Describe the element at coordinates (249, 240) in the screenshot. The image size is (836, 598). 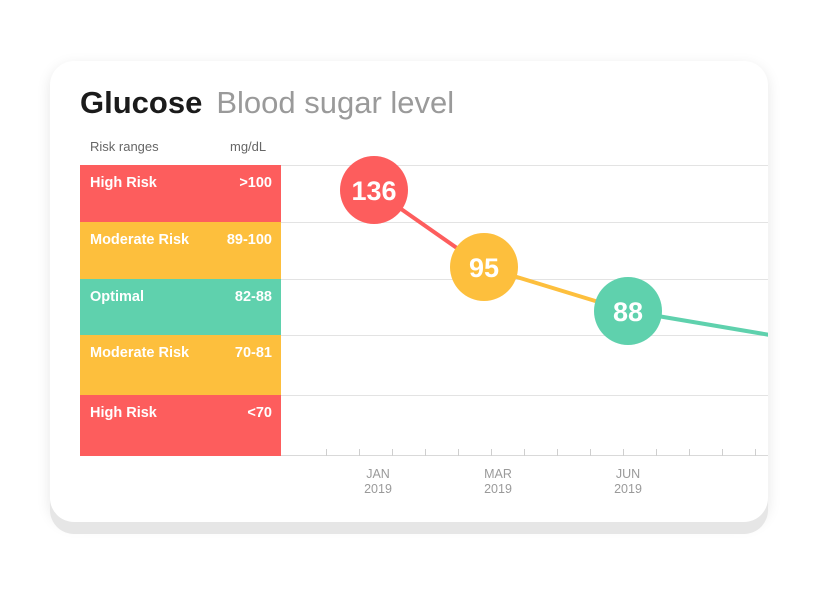
I see `risk-band-range: 89-100` at that location.